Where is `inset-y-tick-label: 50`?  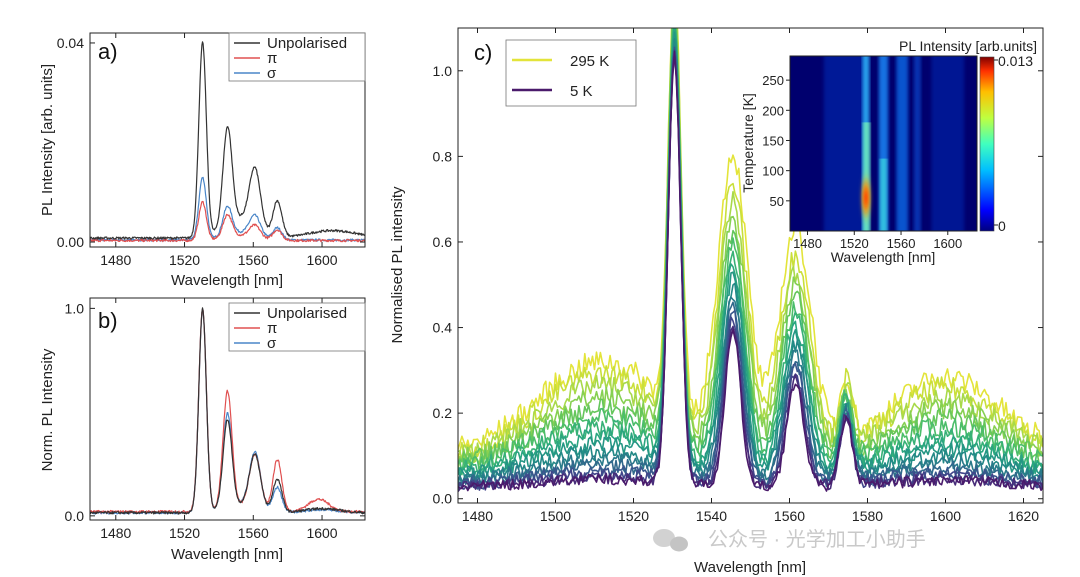 inset-y-tick-label: 50 is located at coordinates (777, 201).